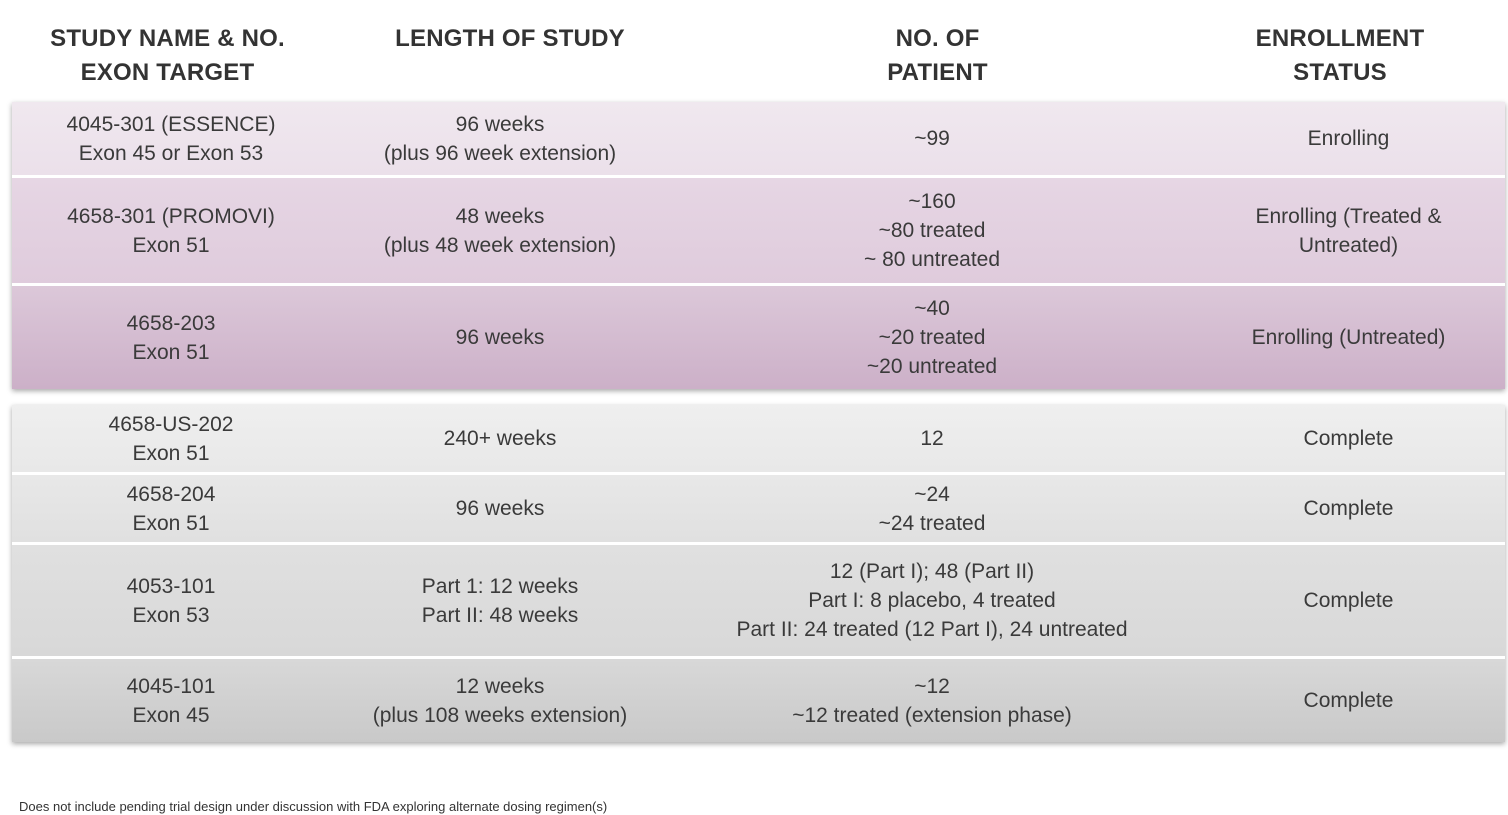  Describe the element at coordinates (171, 323) in the screenshot. I see `cell-line: 4658-203` at that location.